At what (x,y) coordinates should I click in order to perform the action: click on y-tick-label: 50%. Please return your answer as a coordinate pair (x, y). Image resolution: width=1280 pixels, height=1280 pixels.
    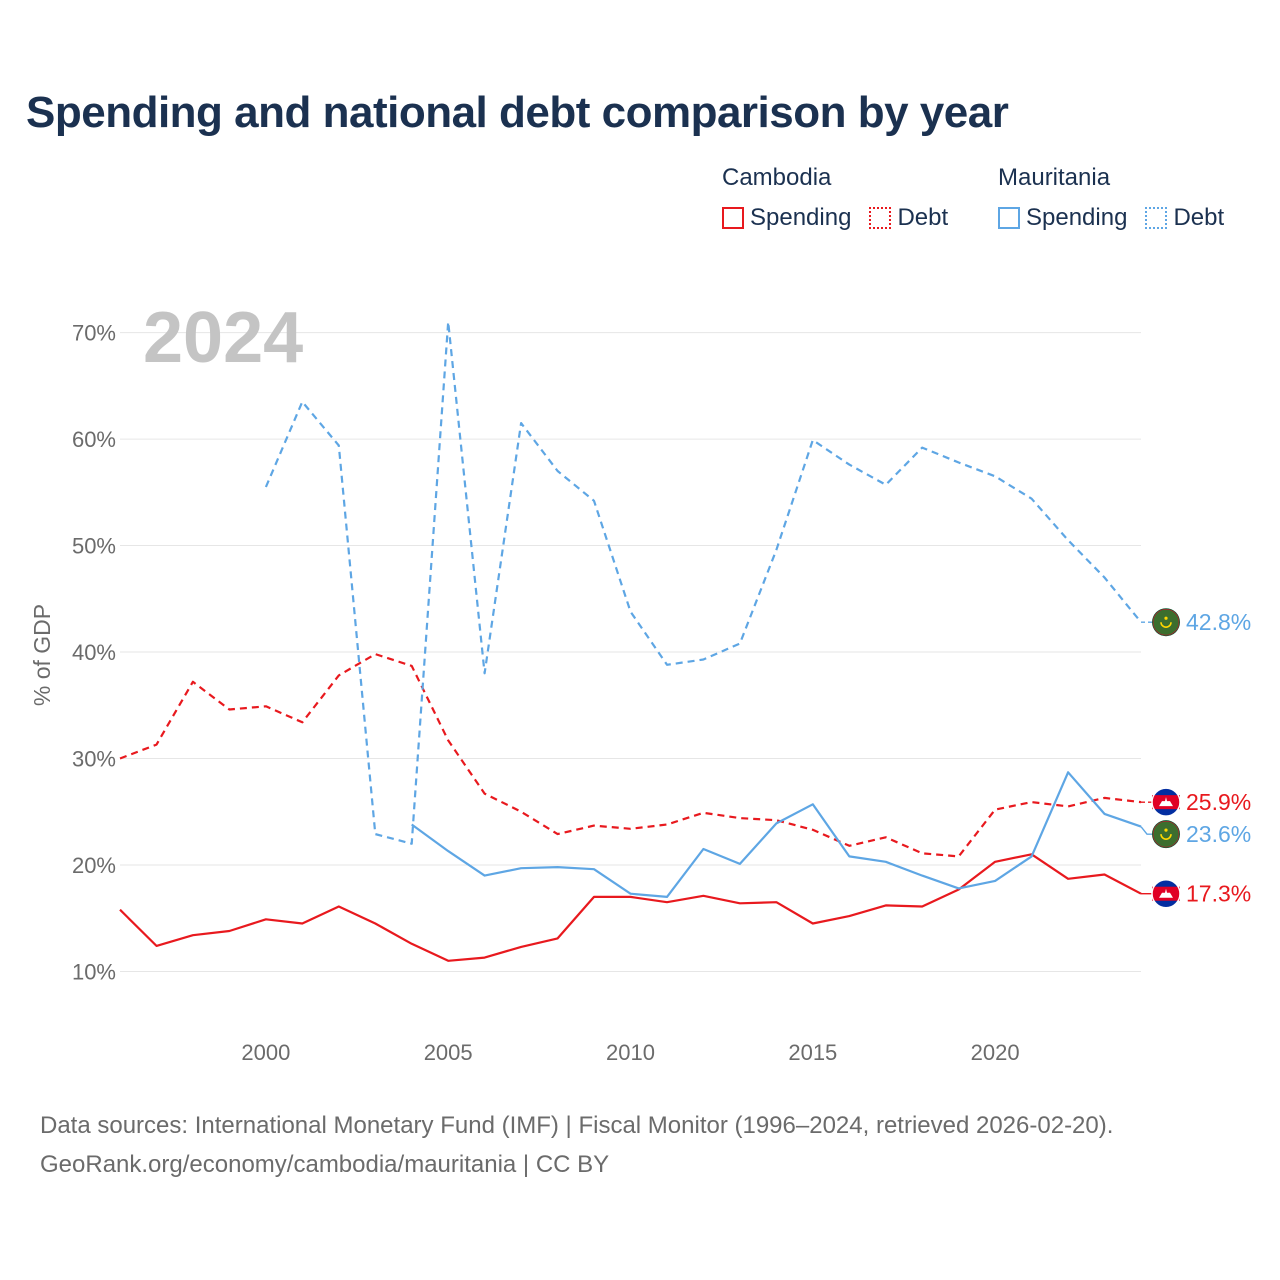
    Looking at the image, I should click on (94, 546).